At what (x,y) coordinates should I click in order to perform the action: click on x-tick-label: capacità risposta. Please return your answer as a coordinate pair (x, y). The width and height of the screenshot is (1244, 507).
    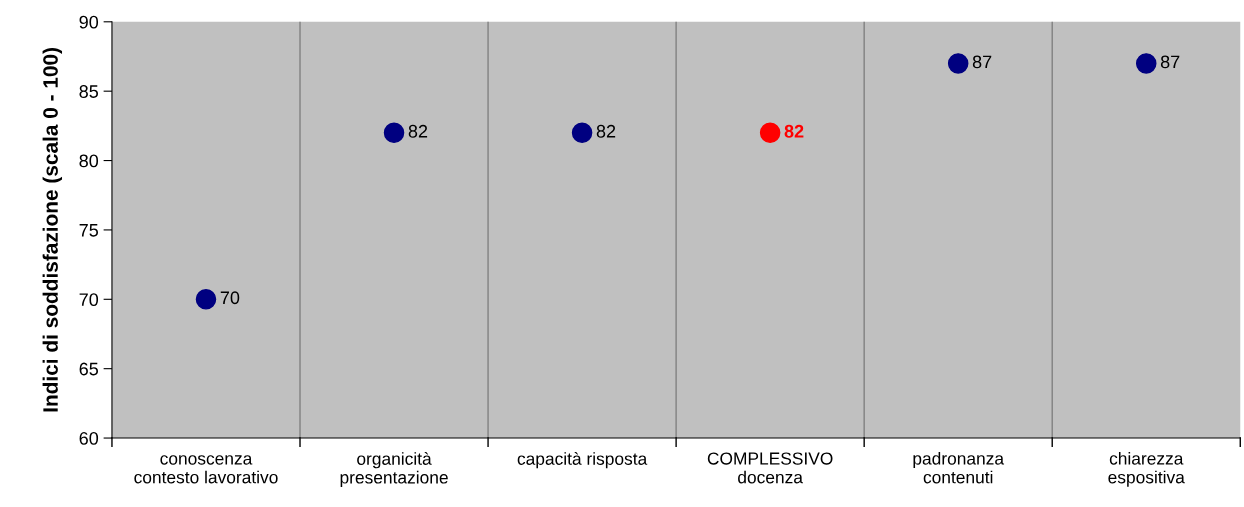
    Looking at the image, I should click on (582, 460).